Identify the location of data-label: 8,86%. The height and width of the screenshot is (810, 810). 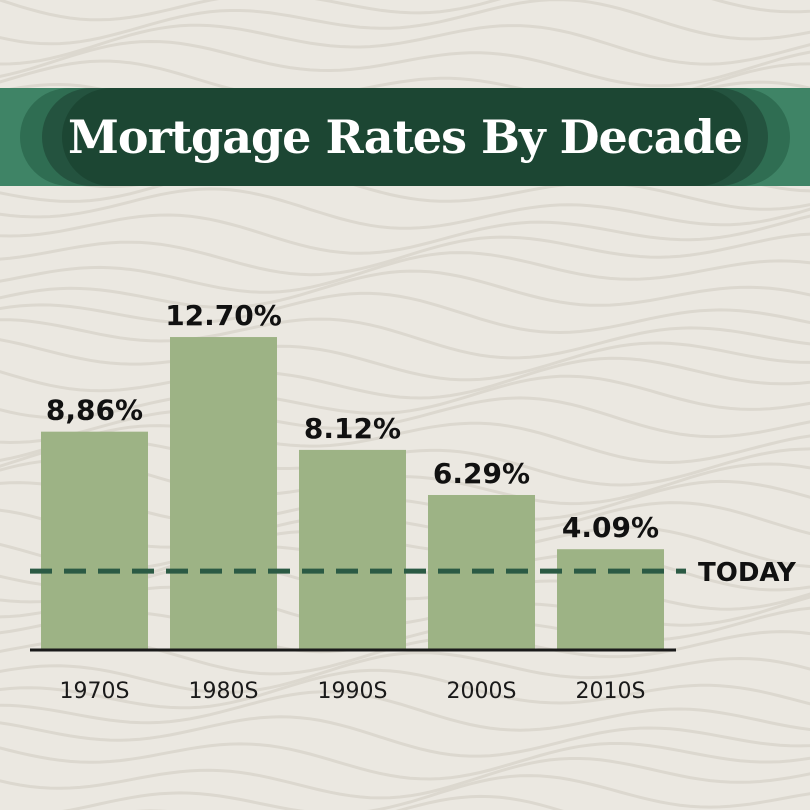
(94, 410).